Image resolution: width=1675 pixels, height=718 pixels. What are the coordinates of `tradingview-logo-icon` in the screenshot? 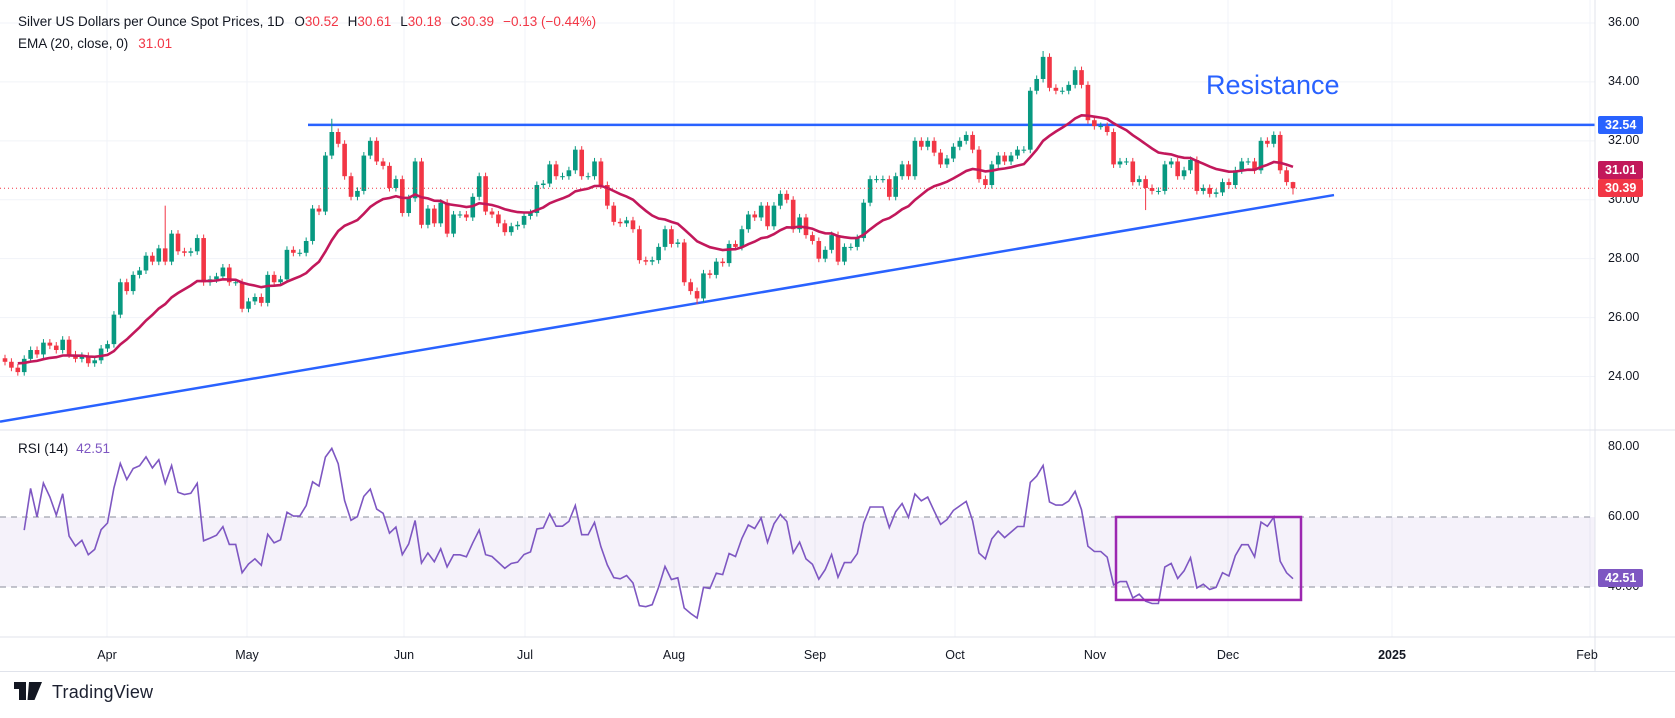 It's located at (28, 691).